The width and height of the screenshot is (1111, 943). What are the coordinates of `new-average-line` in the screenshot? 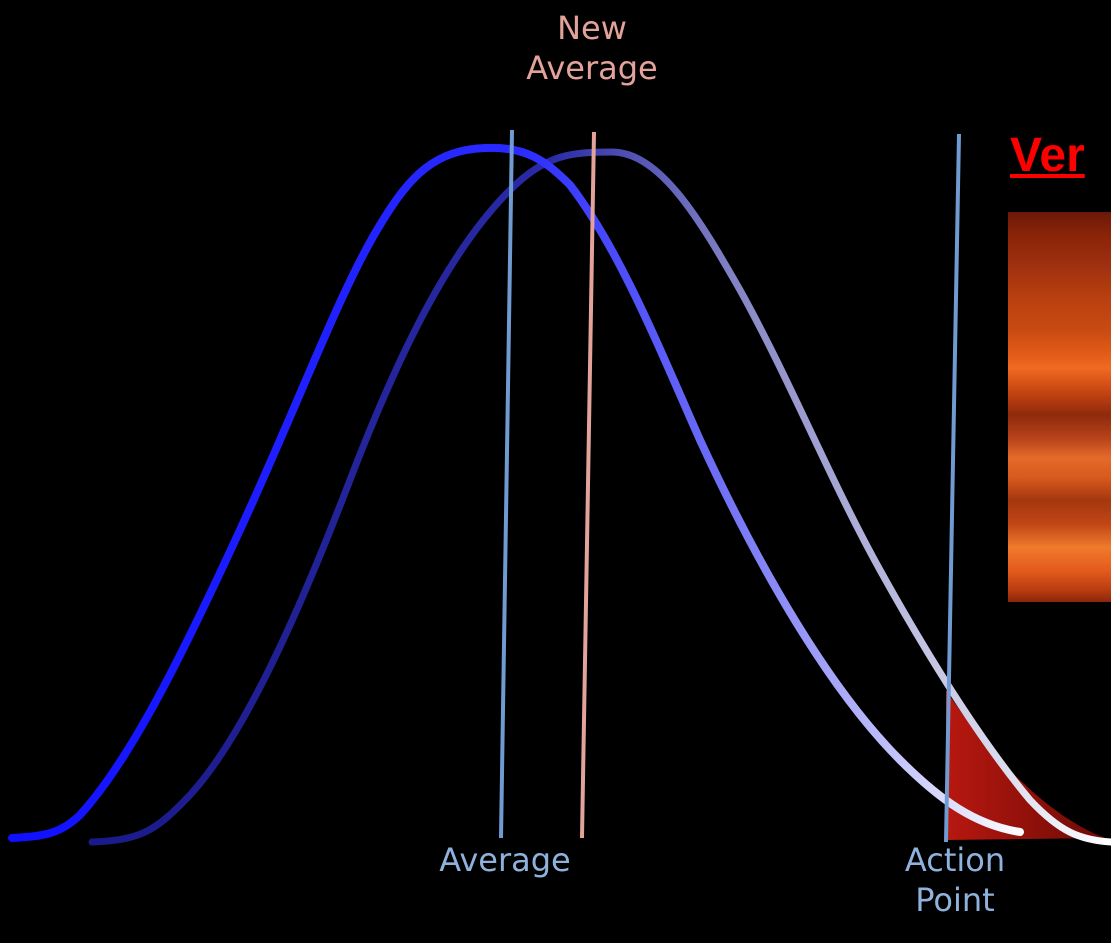 It's located at (588, 485).